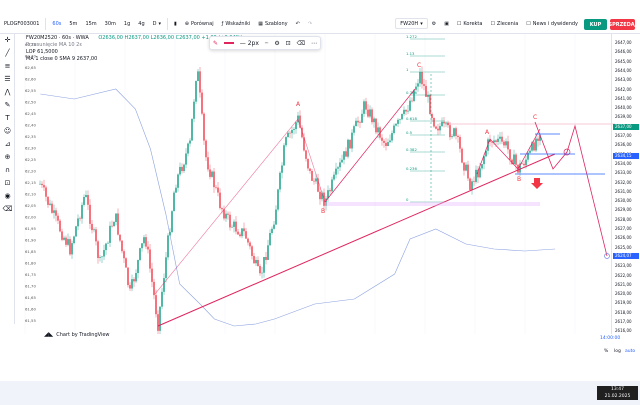 This screenshot has width=640, height=405. What do you see at coordinates (7, 170) in the screenshot?
I see `magnet-icon: ∩` at bounding box center [7, 170].